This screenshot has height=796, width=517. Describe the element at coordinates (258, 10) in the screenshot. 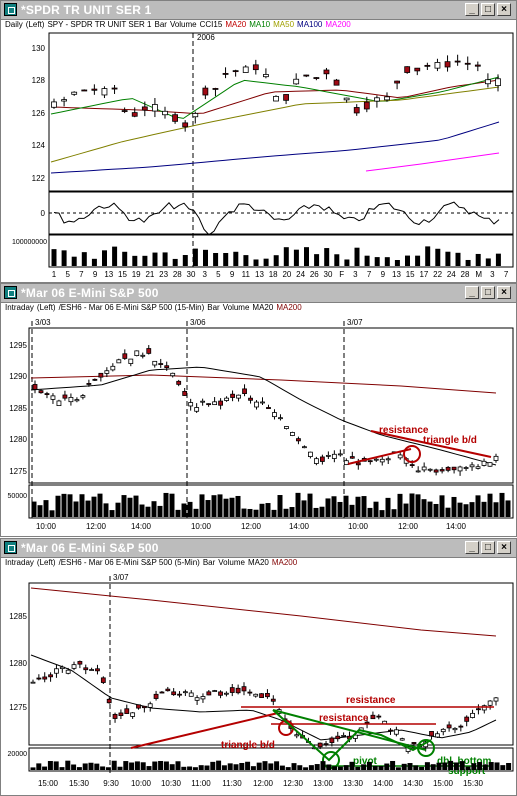

I see `window-titlebar: *SPDR TR UNIT SER 1 _ □ ×` at that location.